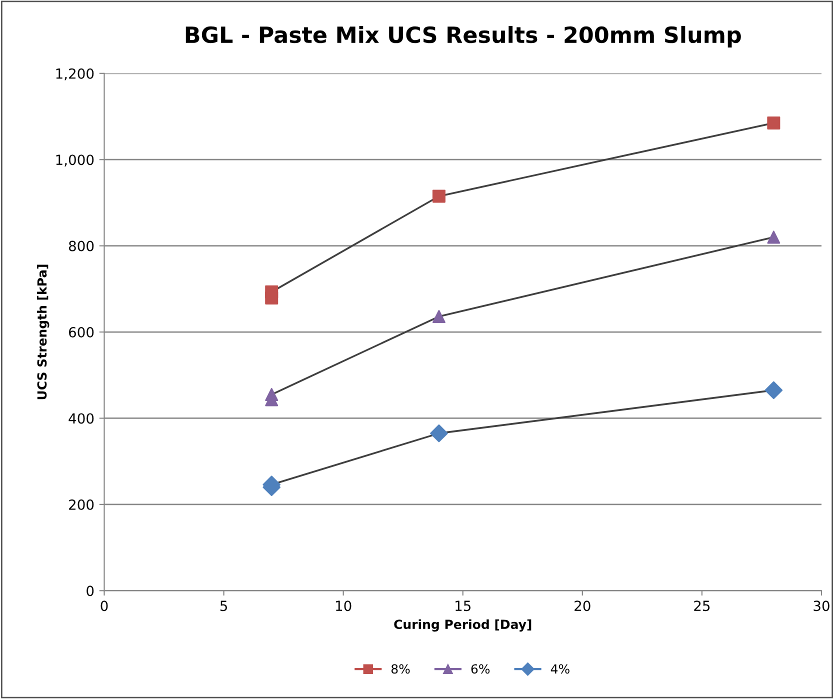 This screenshot has width=834, height=699. Describe the element at coordinates (75, 160) in the screenshot. I see `y-tick-label: 1,000` at that location.